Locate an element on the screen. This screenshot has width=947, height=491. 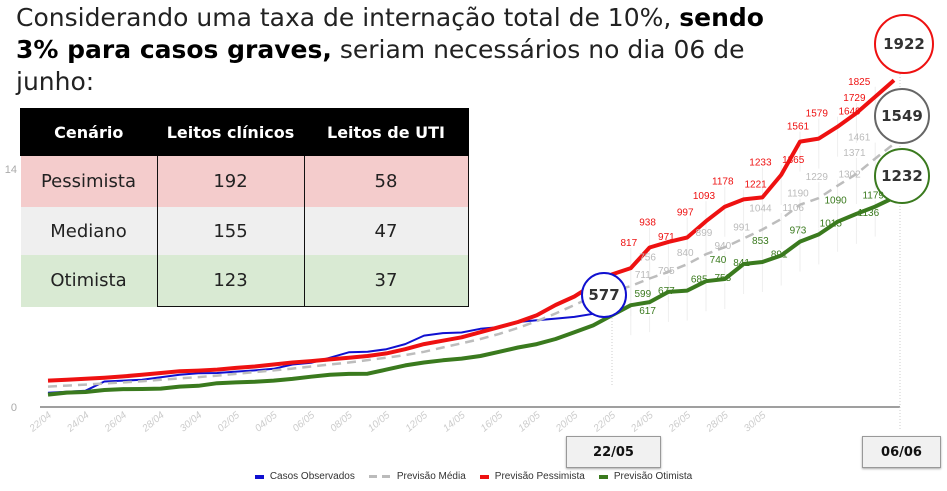
average-end-callout: 1549 is located at coordinates (902, 116).